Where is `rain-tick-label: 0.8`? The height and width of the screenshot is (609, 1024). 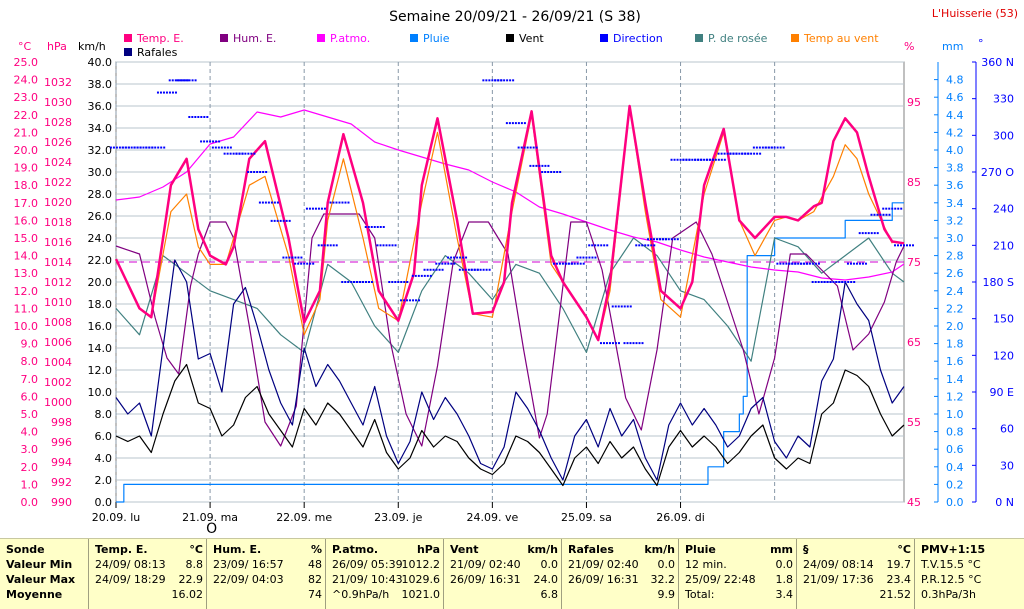
rain-tick-label: 0.8 is located at coordinates (955, 432).